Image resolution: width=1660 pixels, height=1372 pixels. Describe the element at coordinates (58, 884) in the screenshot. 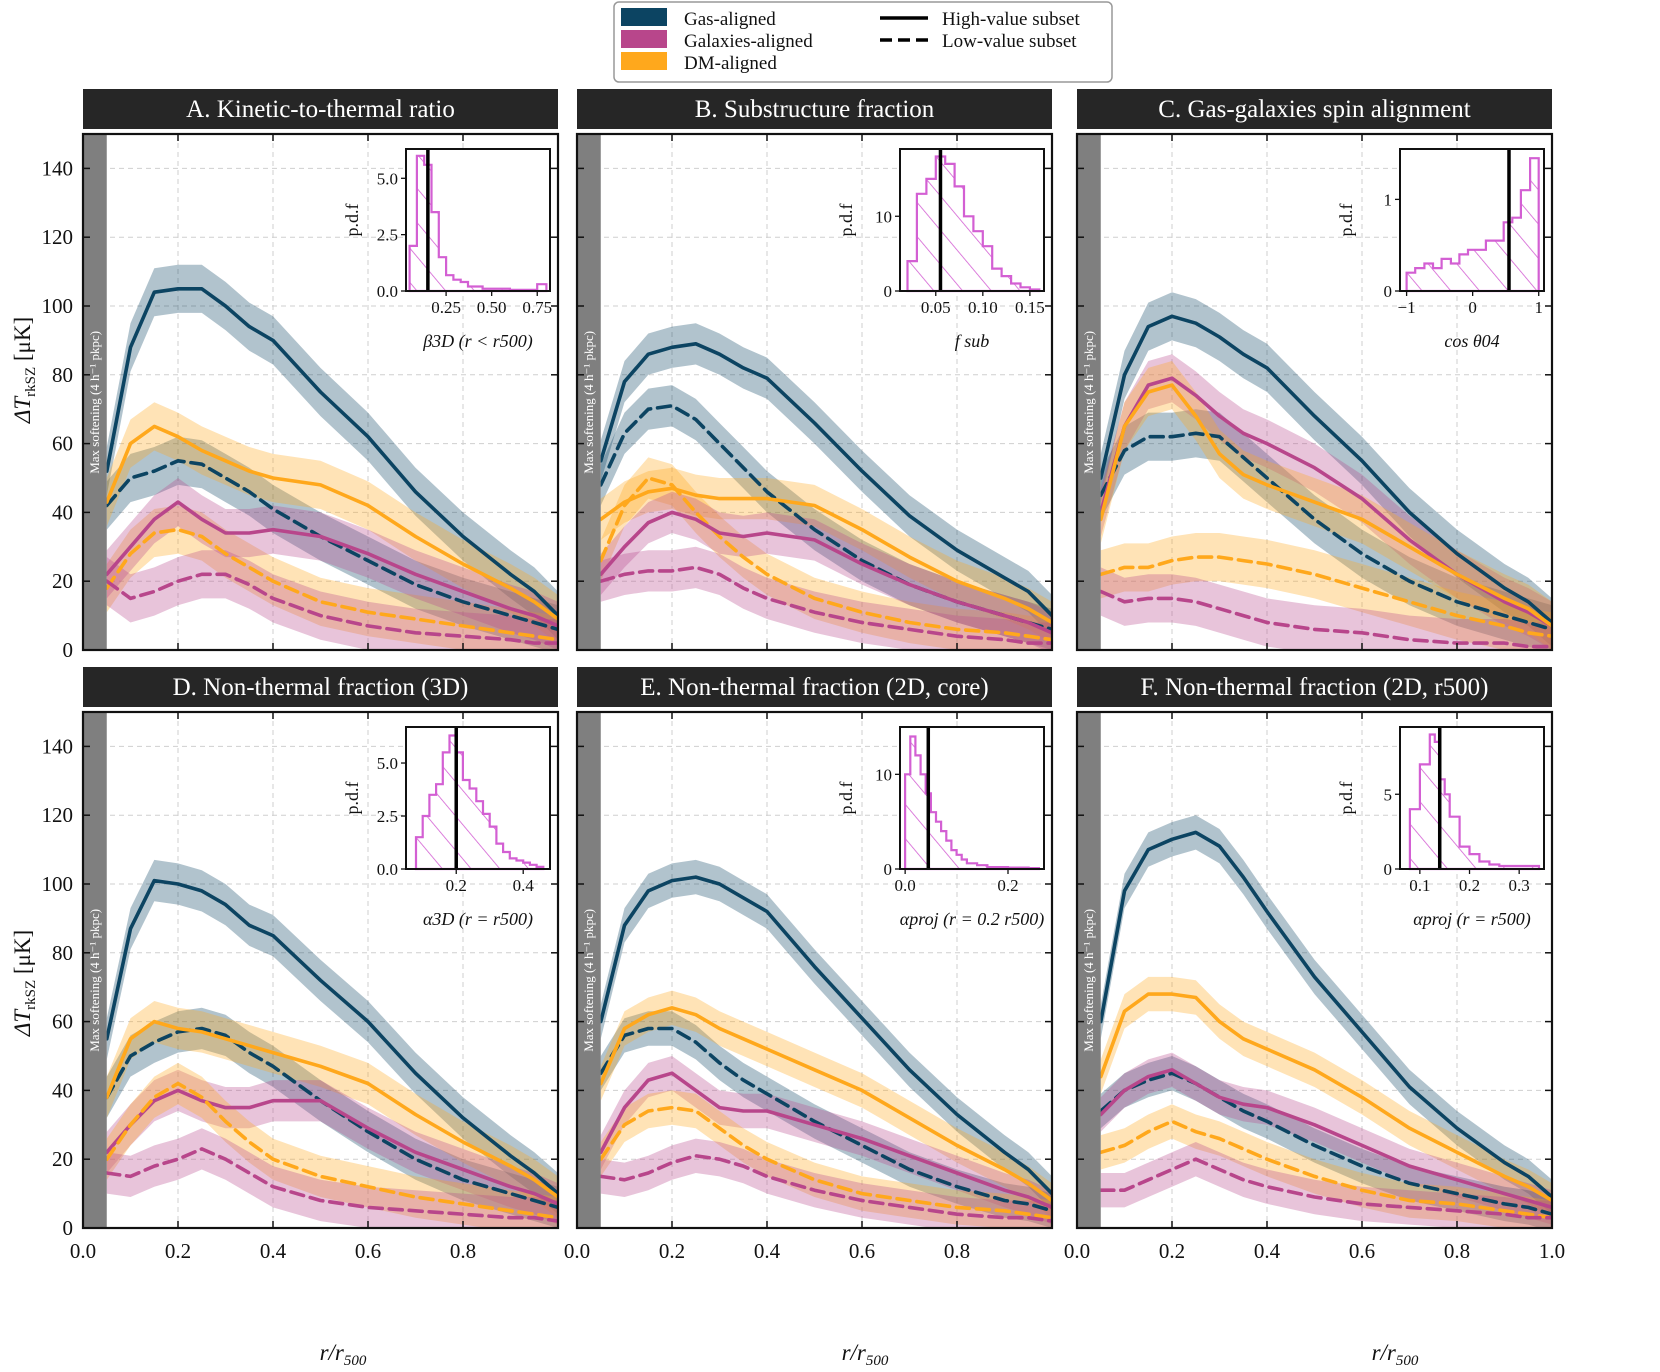

I see `y-tick-label: 100` at that location.